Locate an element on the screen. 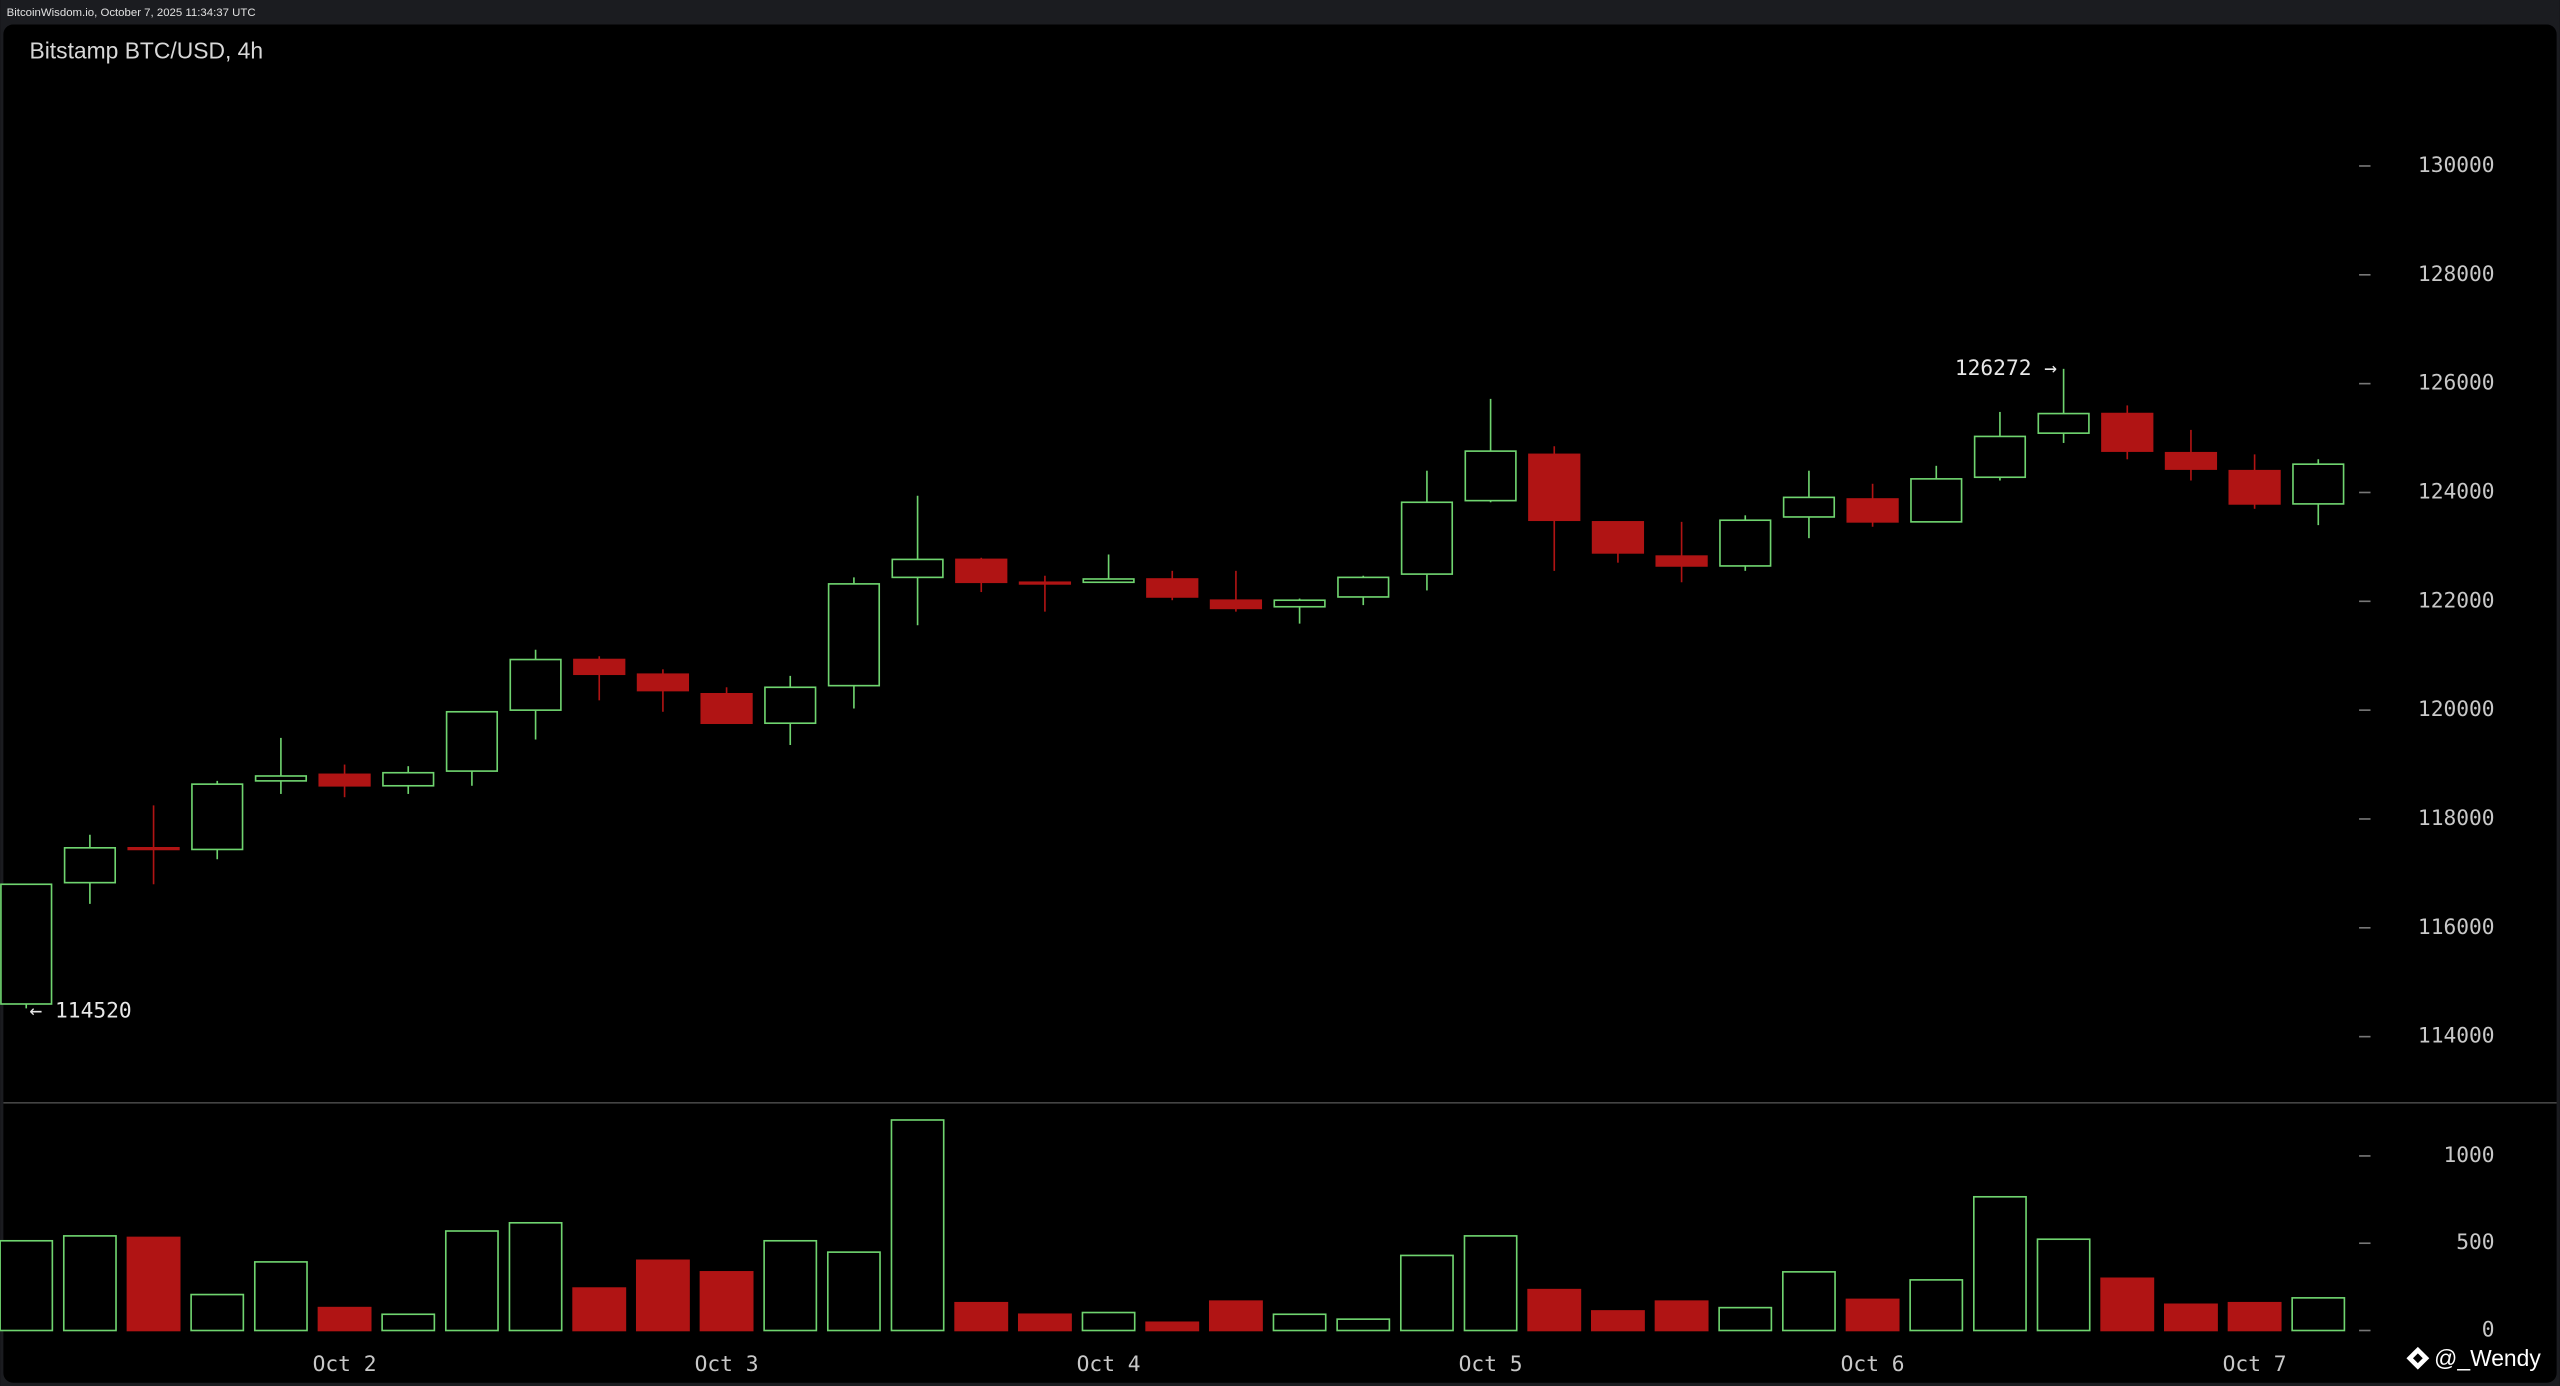 The image size is (2560, 1386). y-tick-label: 0 is located at coordinates (2488, 1330).